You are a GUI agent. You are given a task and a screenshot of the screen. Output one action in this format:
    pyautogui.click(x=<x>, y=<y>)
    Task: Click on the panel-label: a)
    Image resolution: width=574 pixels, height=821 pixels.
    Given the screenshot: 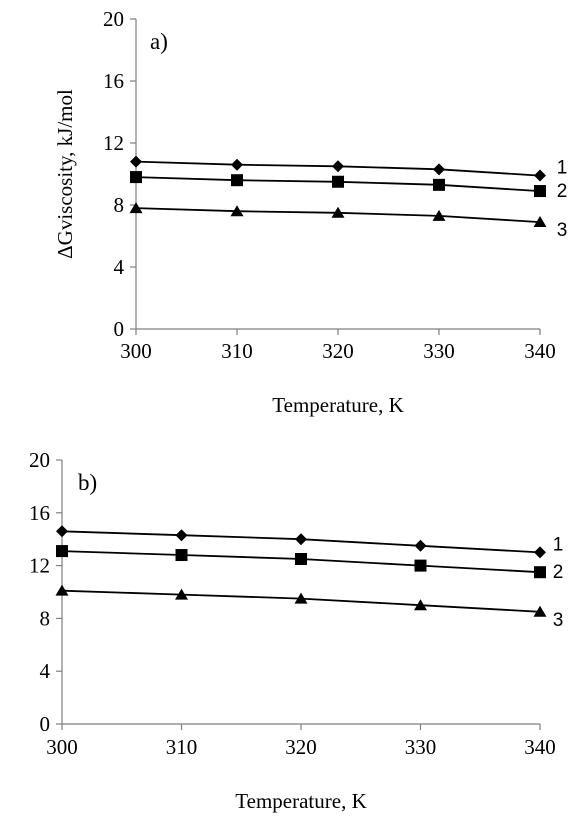 What is the action you would take?
    pyautogui.click(x=159, y=41)
    